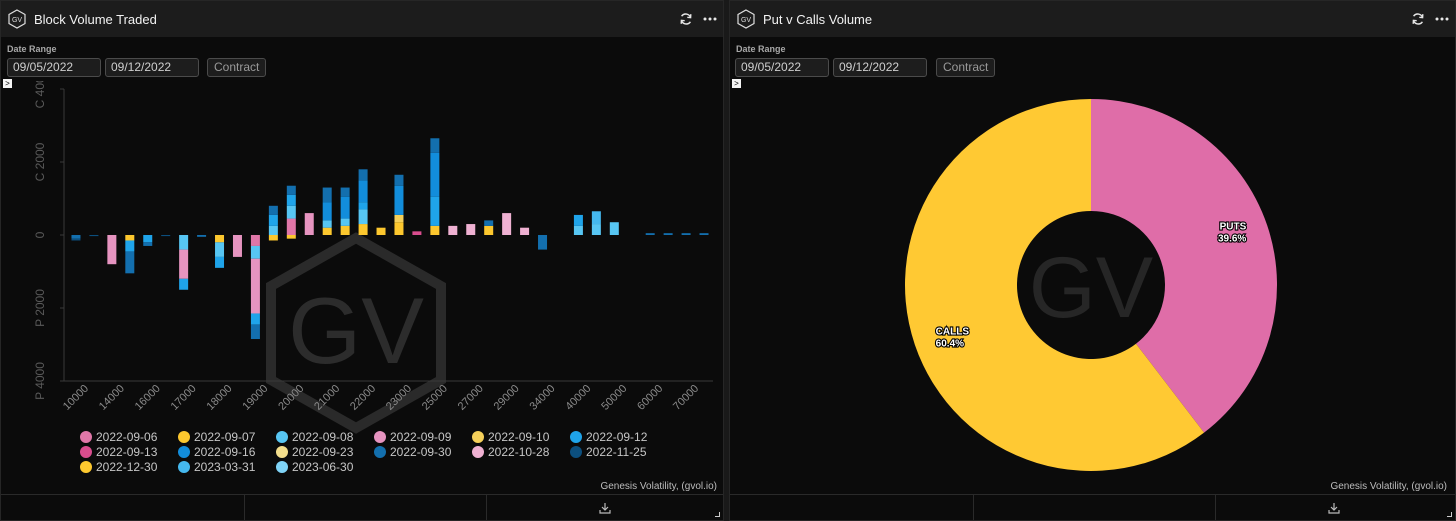 This screenshot has width=1456, height=521. Describe the element at coordinates (315, 467) in the screenshot. I see `legend-item: 2023-06-30` at that location.